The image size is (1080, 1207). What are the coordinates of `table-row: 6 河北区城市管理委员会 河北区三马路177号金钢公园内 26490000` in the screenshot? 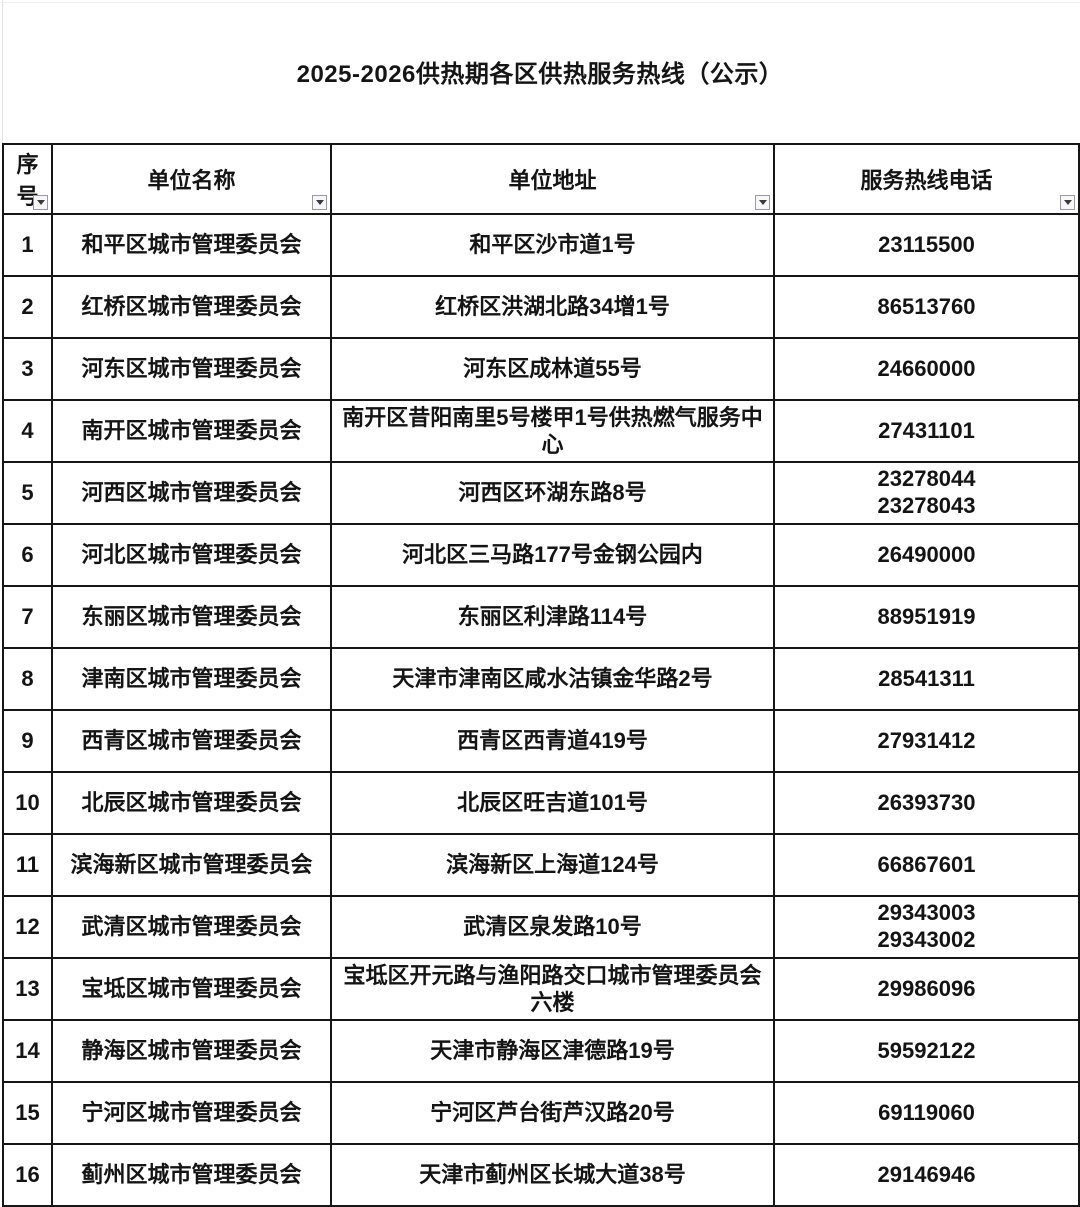 It's located at (541, 555).